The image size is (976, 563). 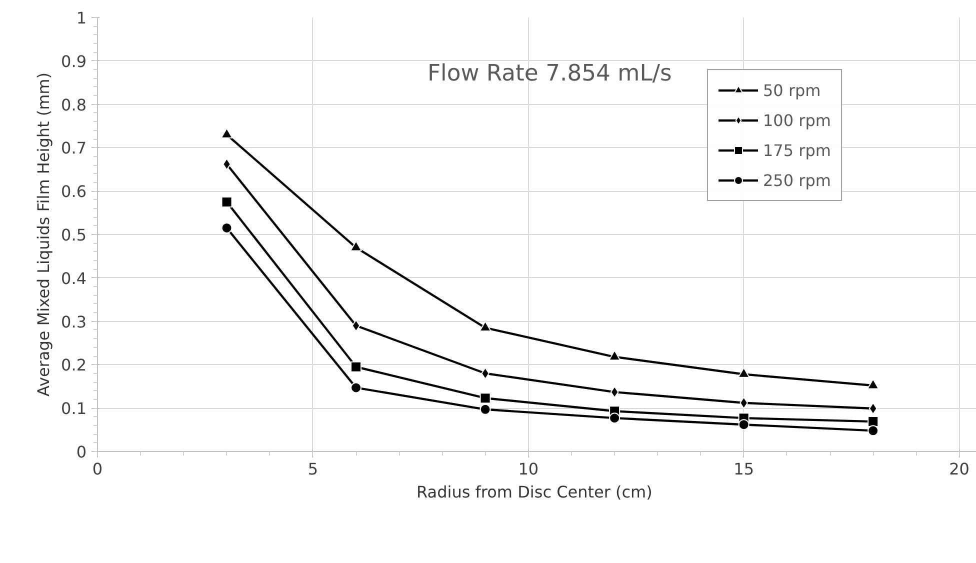 I want to click on x-tick-label: 5, so click(x=313, y=469).